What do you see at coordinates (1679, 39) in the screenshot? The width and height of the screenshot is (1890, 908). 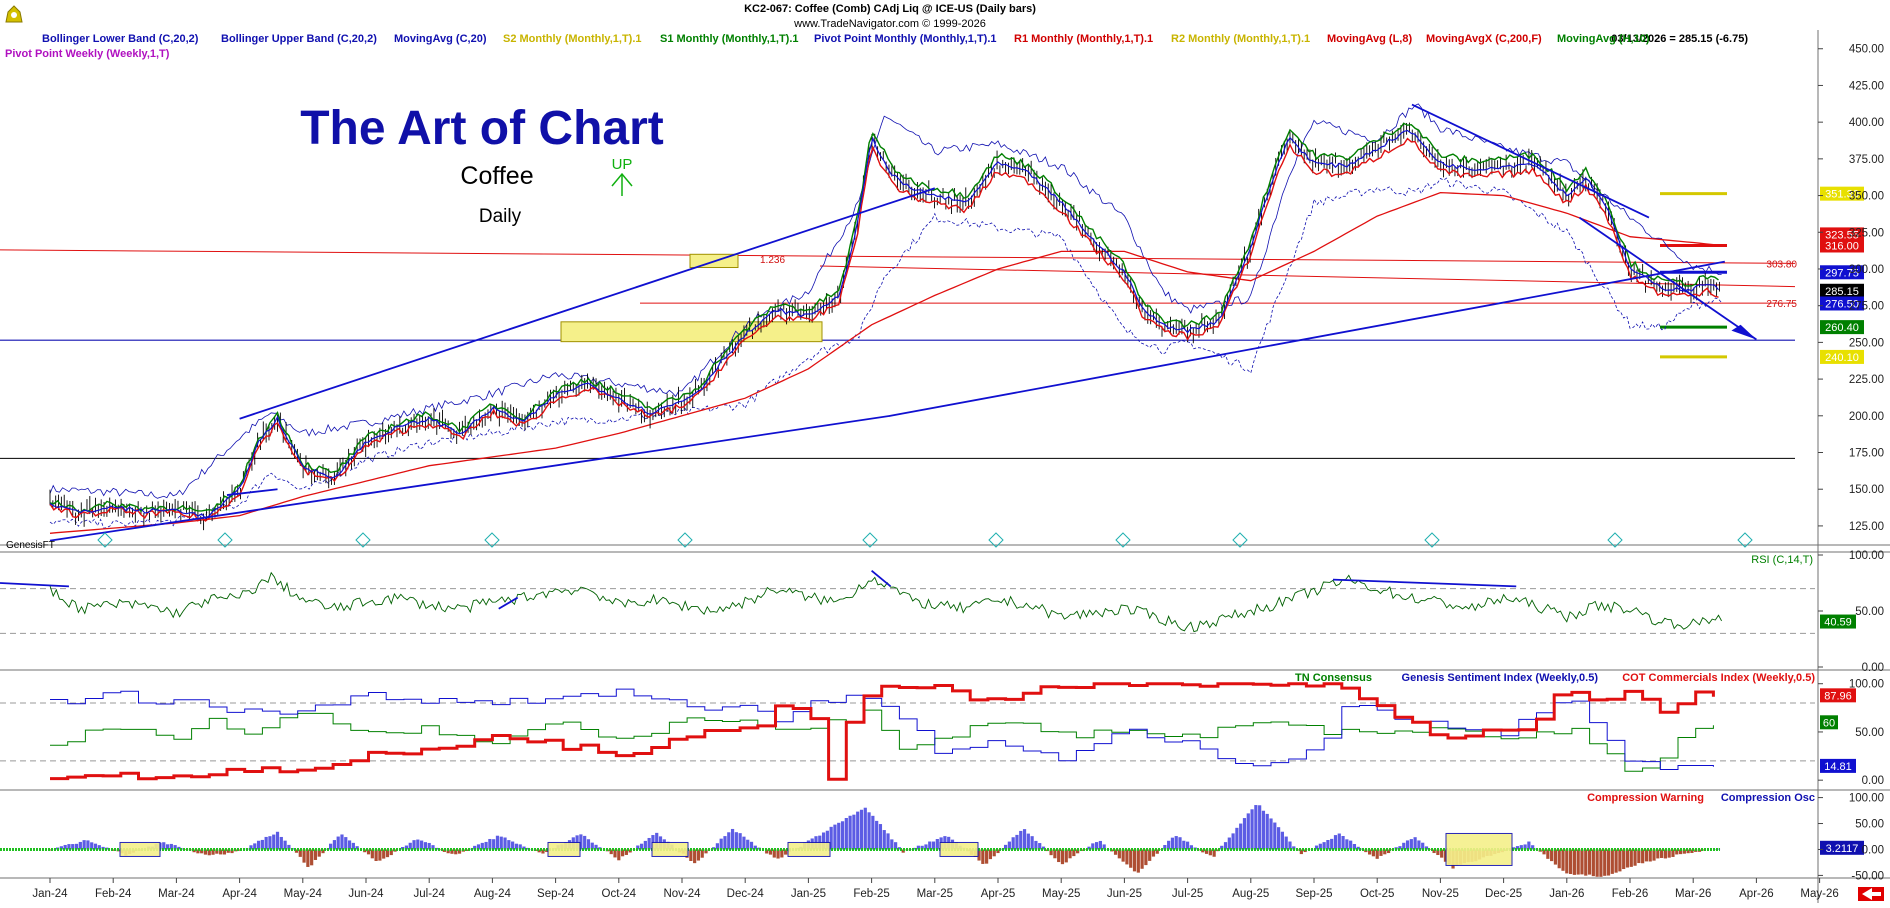 I see `header-last-price: 03/13/2026 = 285.15 (-6.75)` at bounding box center [1679, 39].